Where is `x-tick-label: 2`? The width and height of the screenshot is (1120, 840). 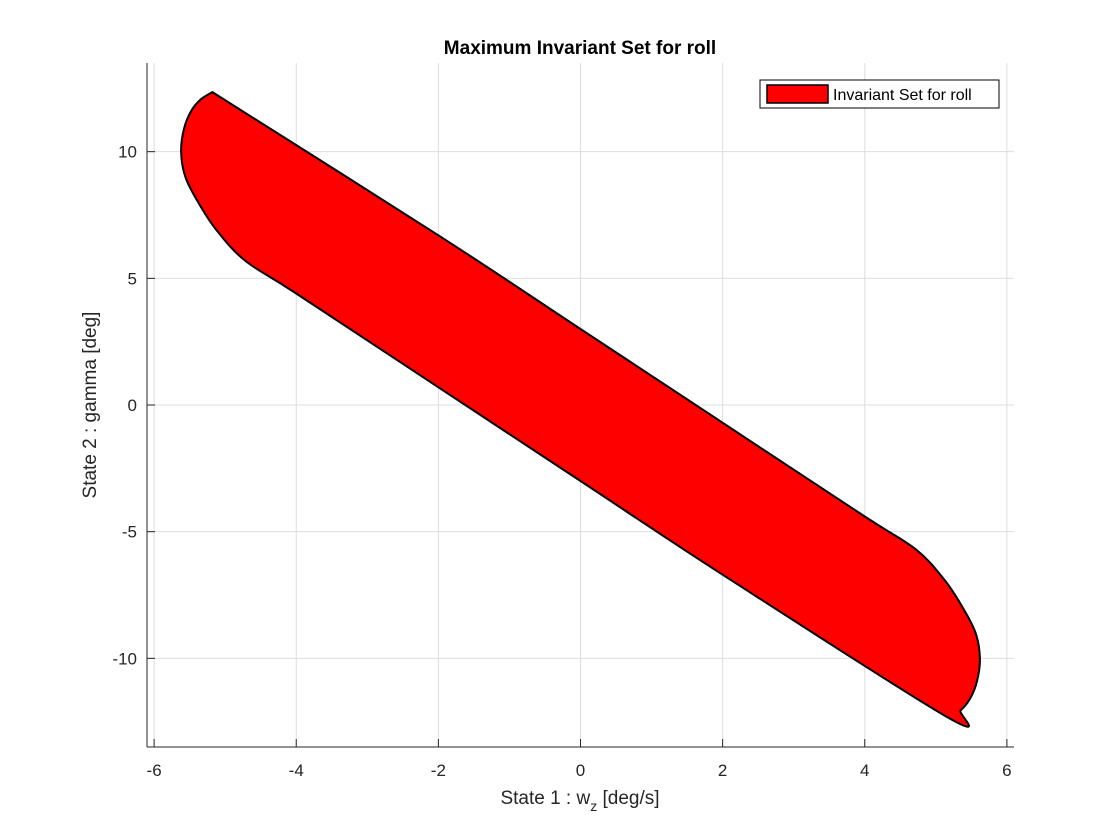
x-tick-label: 2 is located at coordinates (722, 770).